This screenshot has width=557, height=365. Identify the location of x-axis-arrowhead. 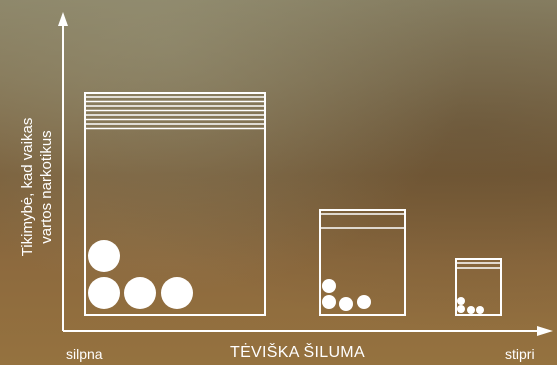
(545, 331).